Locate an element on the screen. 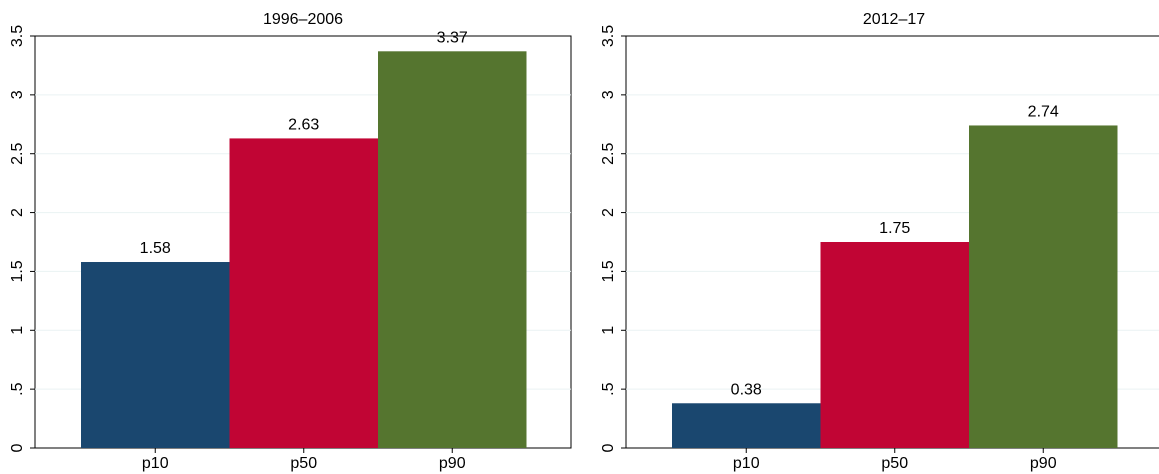 This screenshot has width=1159, height=474. data-labels: 1.58 2.63 3.37 is located at coordinates (304, 143).